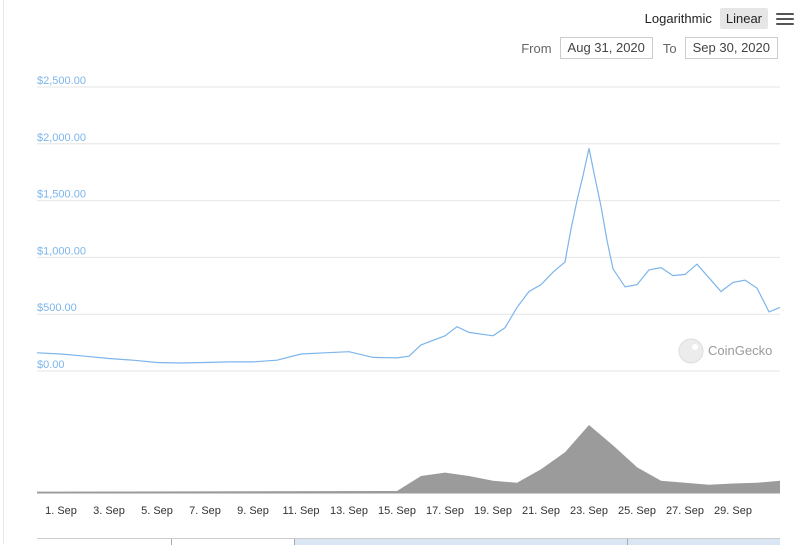 This screenshot has width=800, height=545. Describe the element at coordinates (536, 48) in the screenshot. I see `from-label: From` at that location.